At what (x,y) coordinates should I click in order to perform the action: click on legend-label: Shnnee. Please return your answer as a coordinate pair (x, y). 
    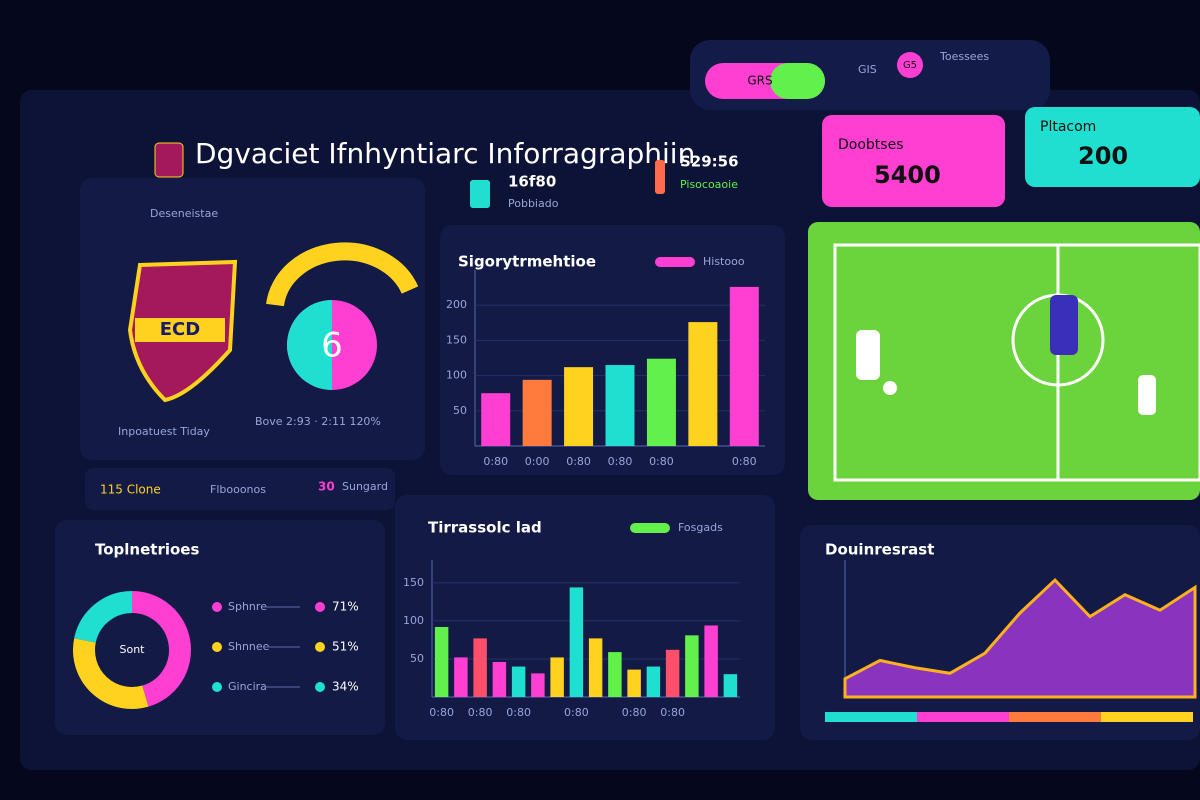
    Looking at the image, I should click on (249, 646).